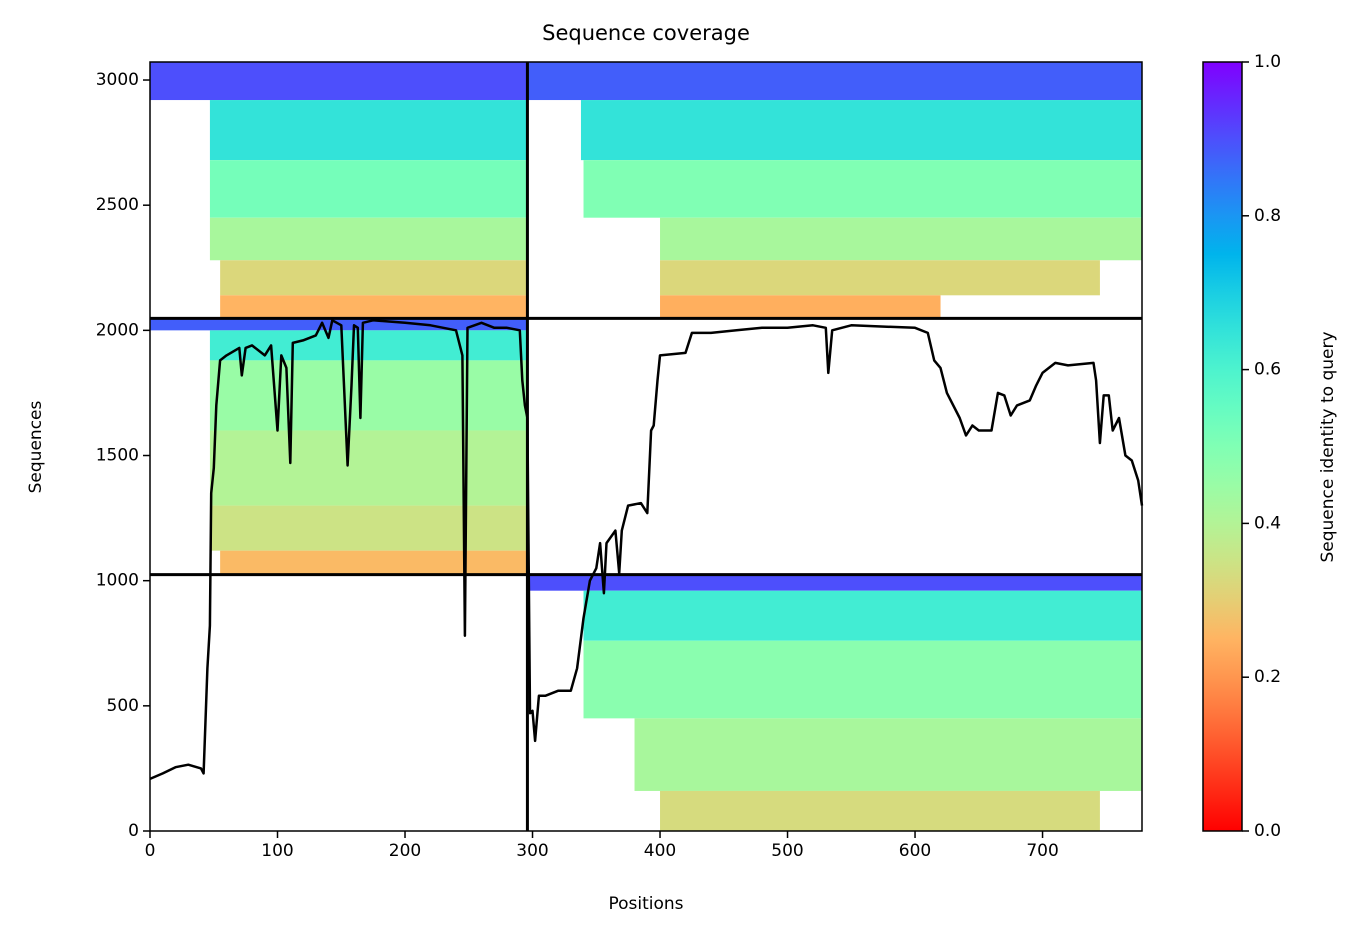 This screenshot has width=1364, height=943. Describe the element at coordinates (1042, 851) in the screenshot. I see `x-tick-label: 700` at that location.